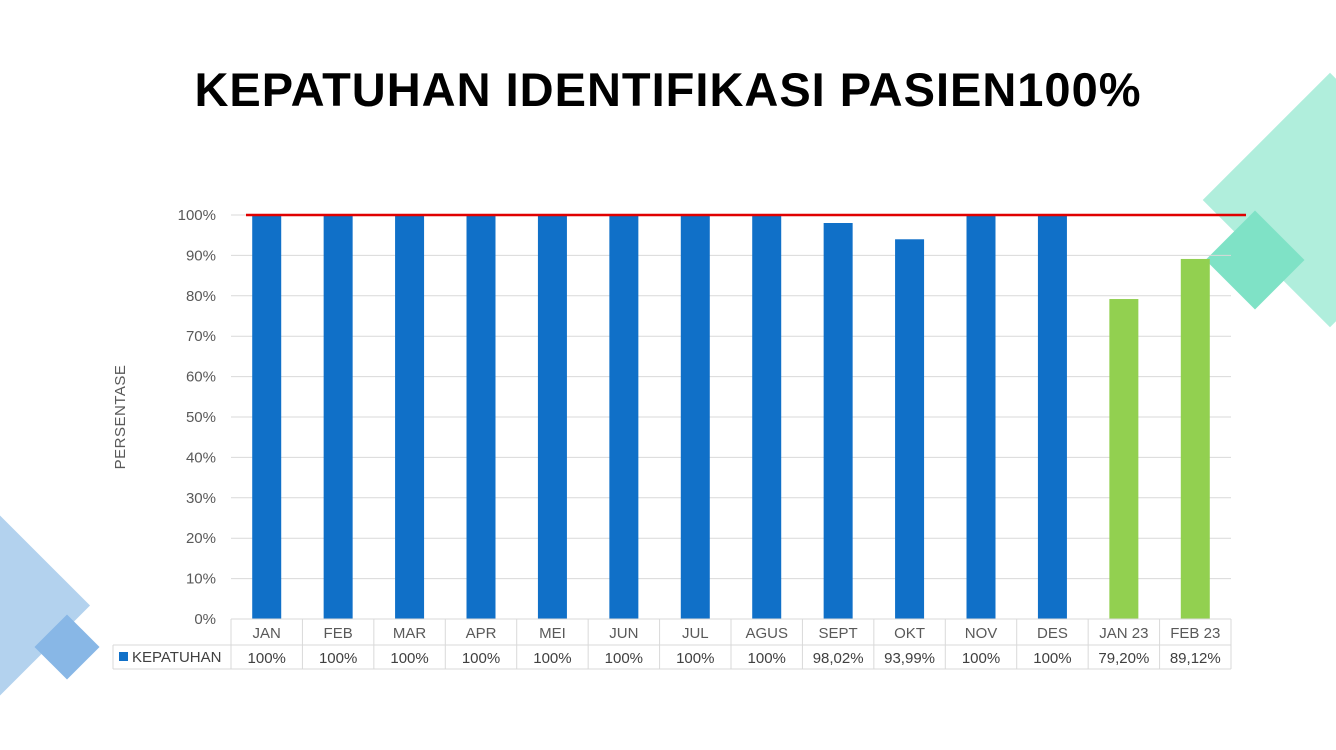  What do you see at coordinates (1052, 633) in the screenshot?
I see `x-category-label: DES` at bounding box center [1052, 633].